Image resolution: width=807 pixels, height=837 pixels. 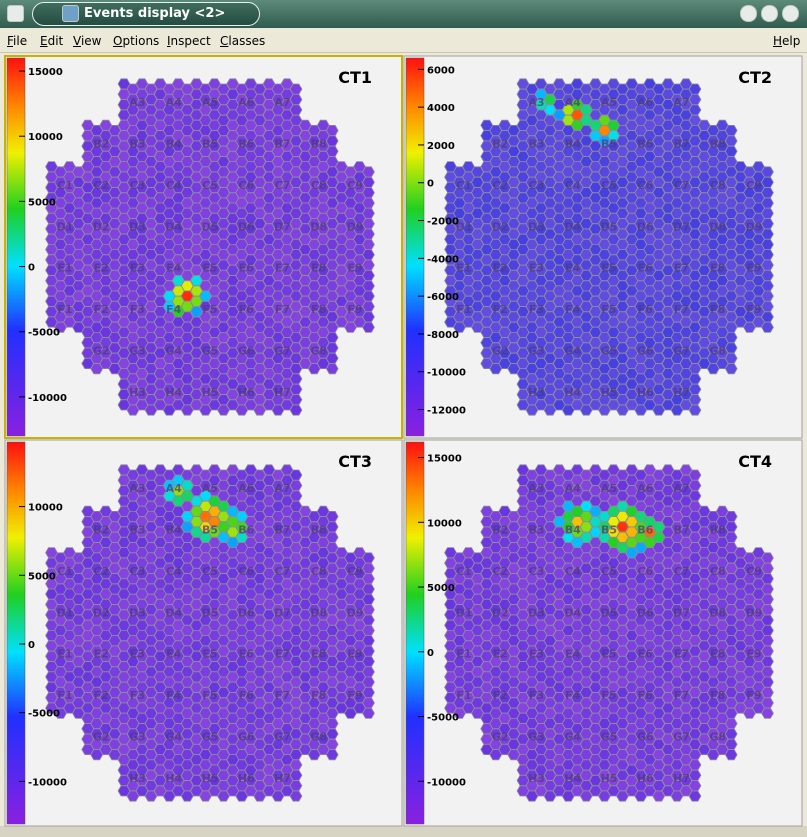 What do you see at coordinates (136, 41) in the screenshot?
I see `menu-item: Options` at bounding box center [136, 41].